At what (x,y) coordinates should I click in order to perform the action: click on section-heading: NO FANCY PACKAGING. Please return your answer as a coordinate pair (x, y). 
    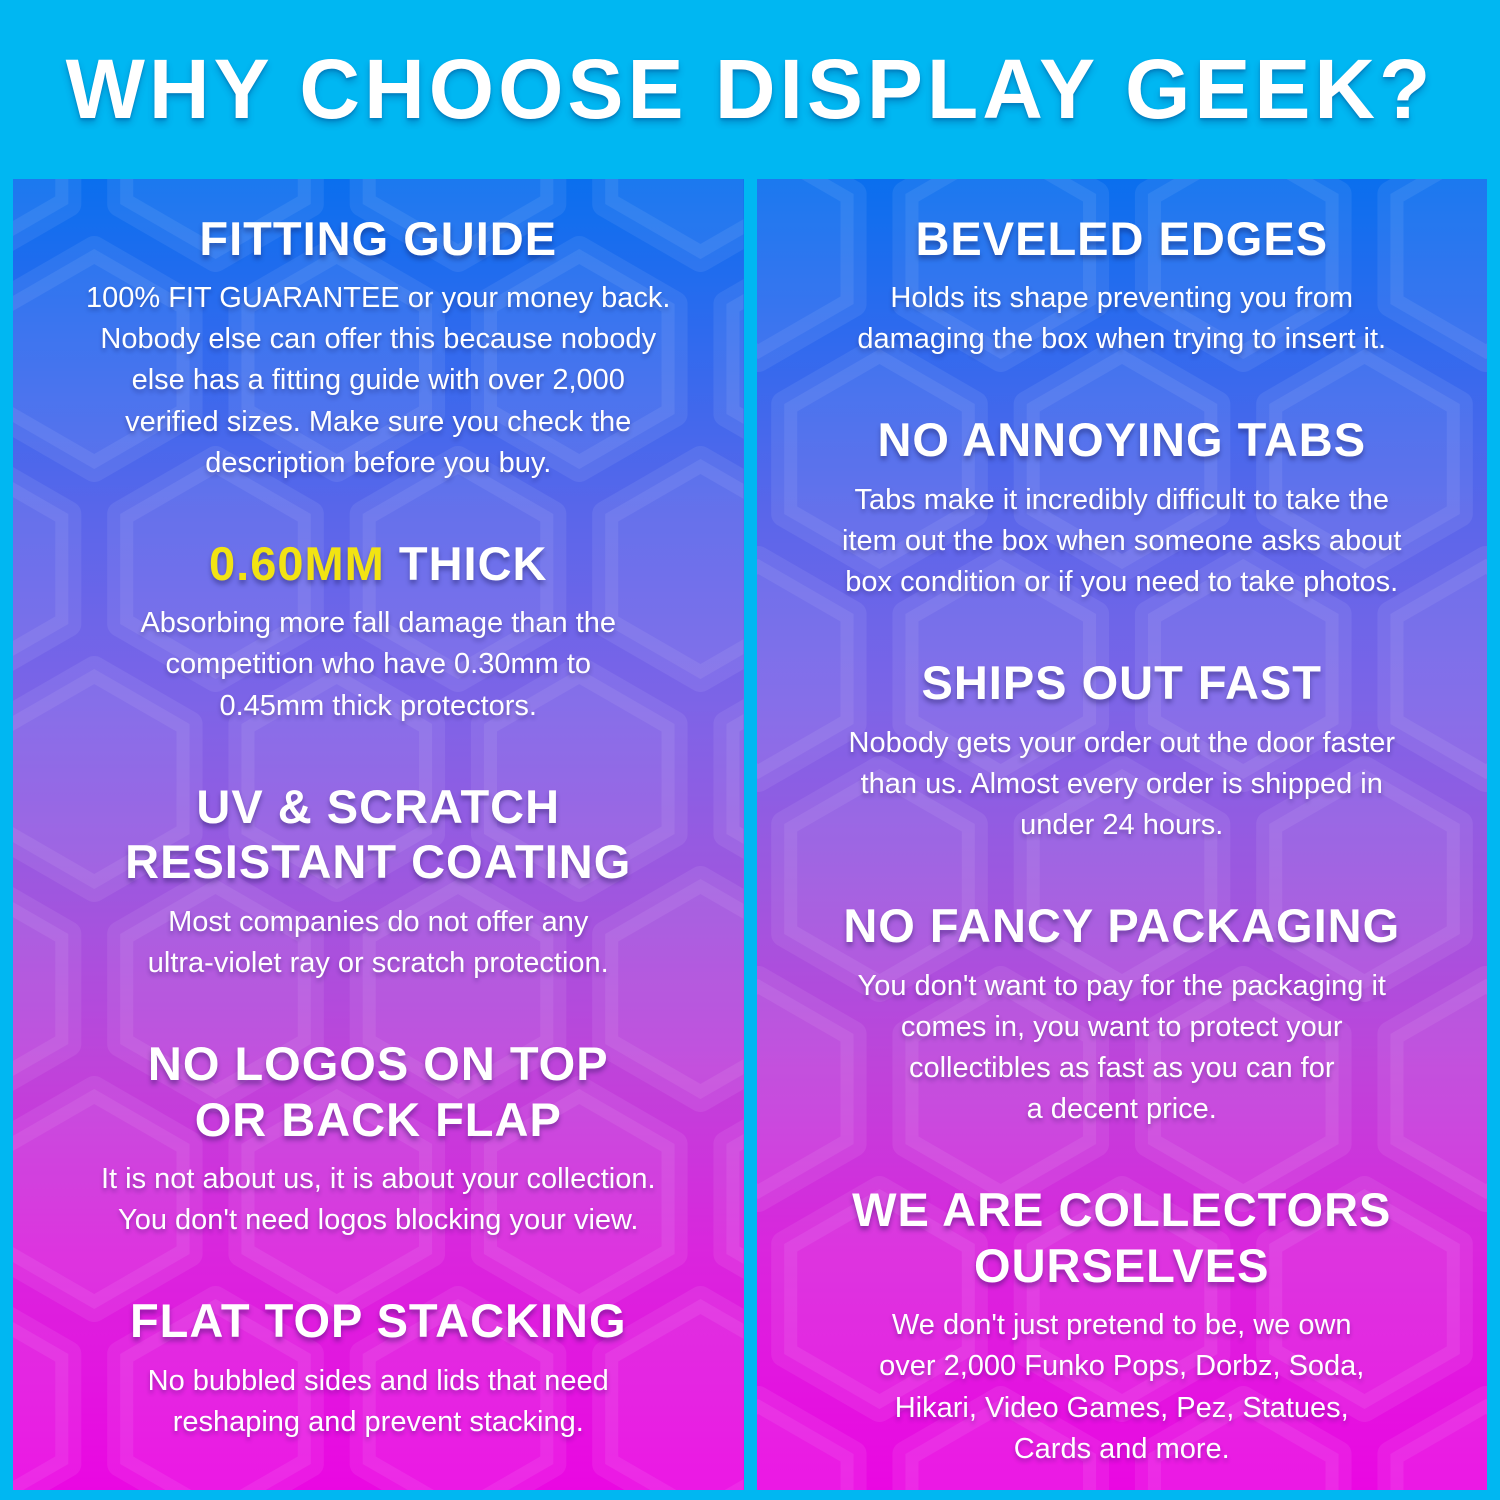
    Looking at the image, I should click on (1121, 925).